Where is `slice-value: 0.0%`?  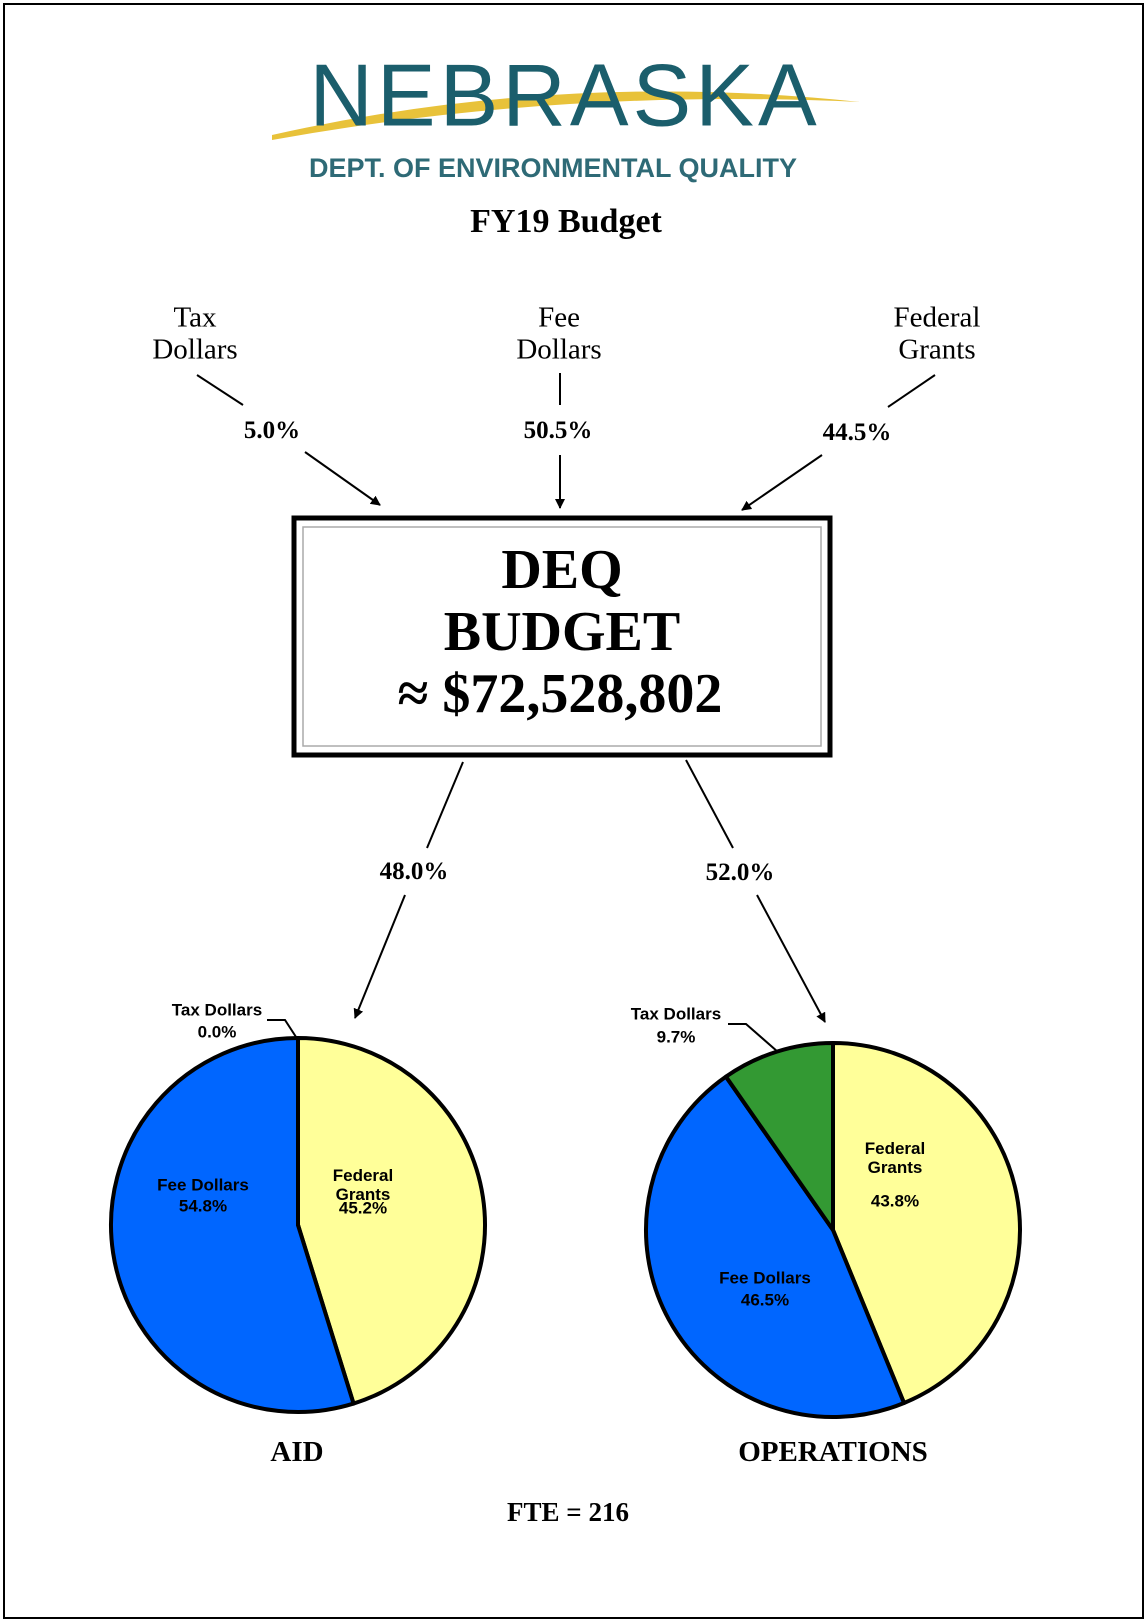 slice-value: 0.0% is located at coordinates (217, 1032).